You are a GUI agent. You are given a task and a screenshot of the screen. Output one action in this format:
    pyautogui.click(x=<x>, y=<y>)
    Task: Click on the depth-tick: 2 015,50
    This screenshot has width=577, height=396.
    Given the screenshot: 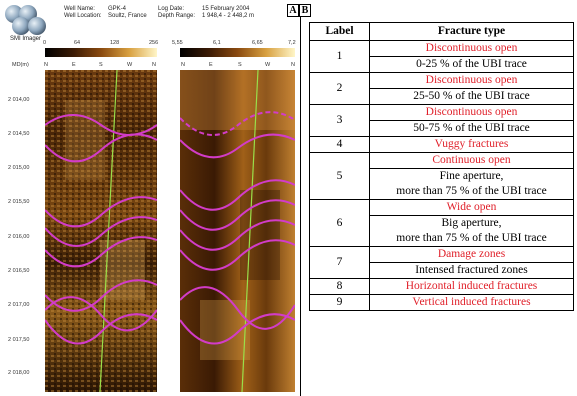 What is the action you would take?
    pyautogui.click(x=19, y=202)
    